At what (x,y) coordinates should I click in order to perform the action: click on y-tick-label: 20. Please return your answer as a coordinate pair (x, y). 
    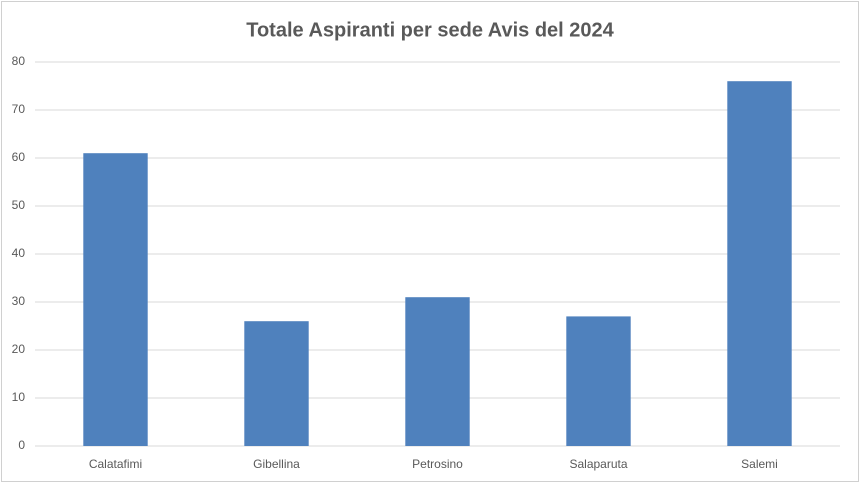
    Looking at the image, I should click on (19, 349).